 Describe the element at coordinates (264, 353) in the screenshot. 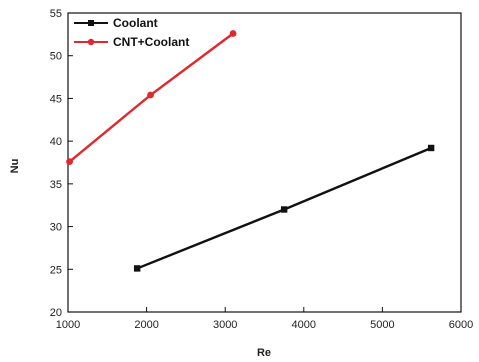

I see `x-axis-title: Re` at that location.